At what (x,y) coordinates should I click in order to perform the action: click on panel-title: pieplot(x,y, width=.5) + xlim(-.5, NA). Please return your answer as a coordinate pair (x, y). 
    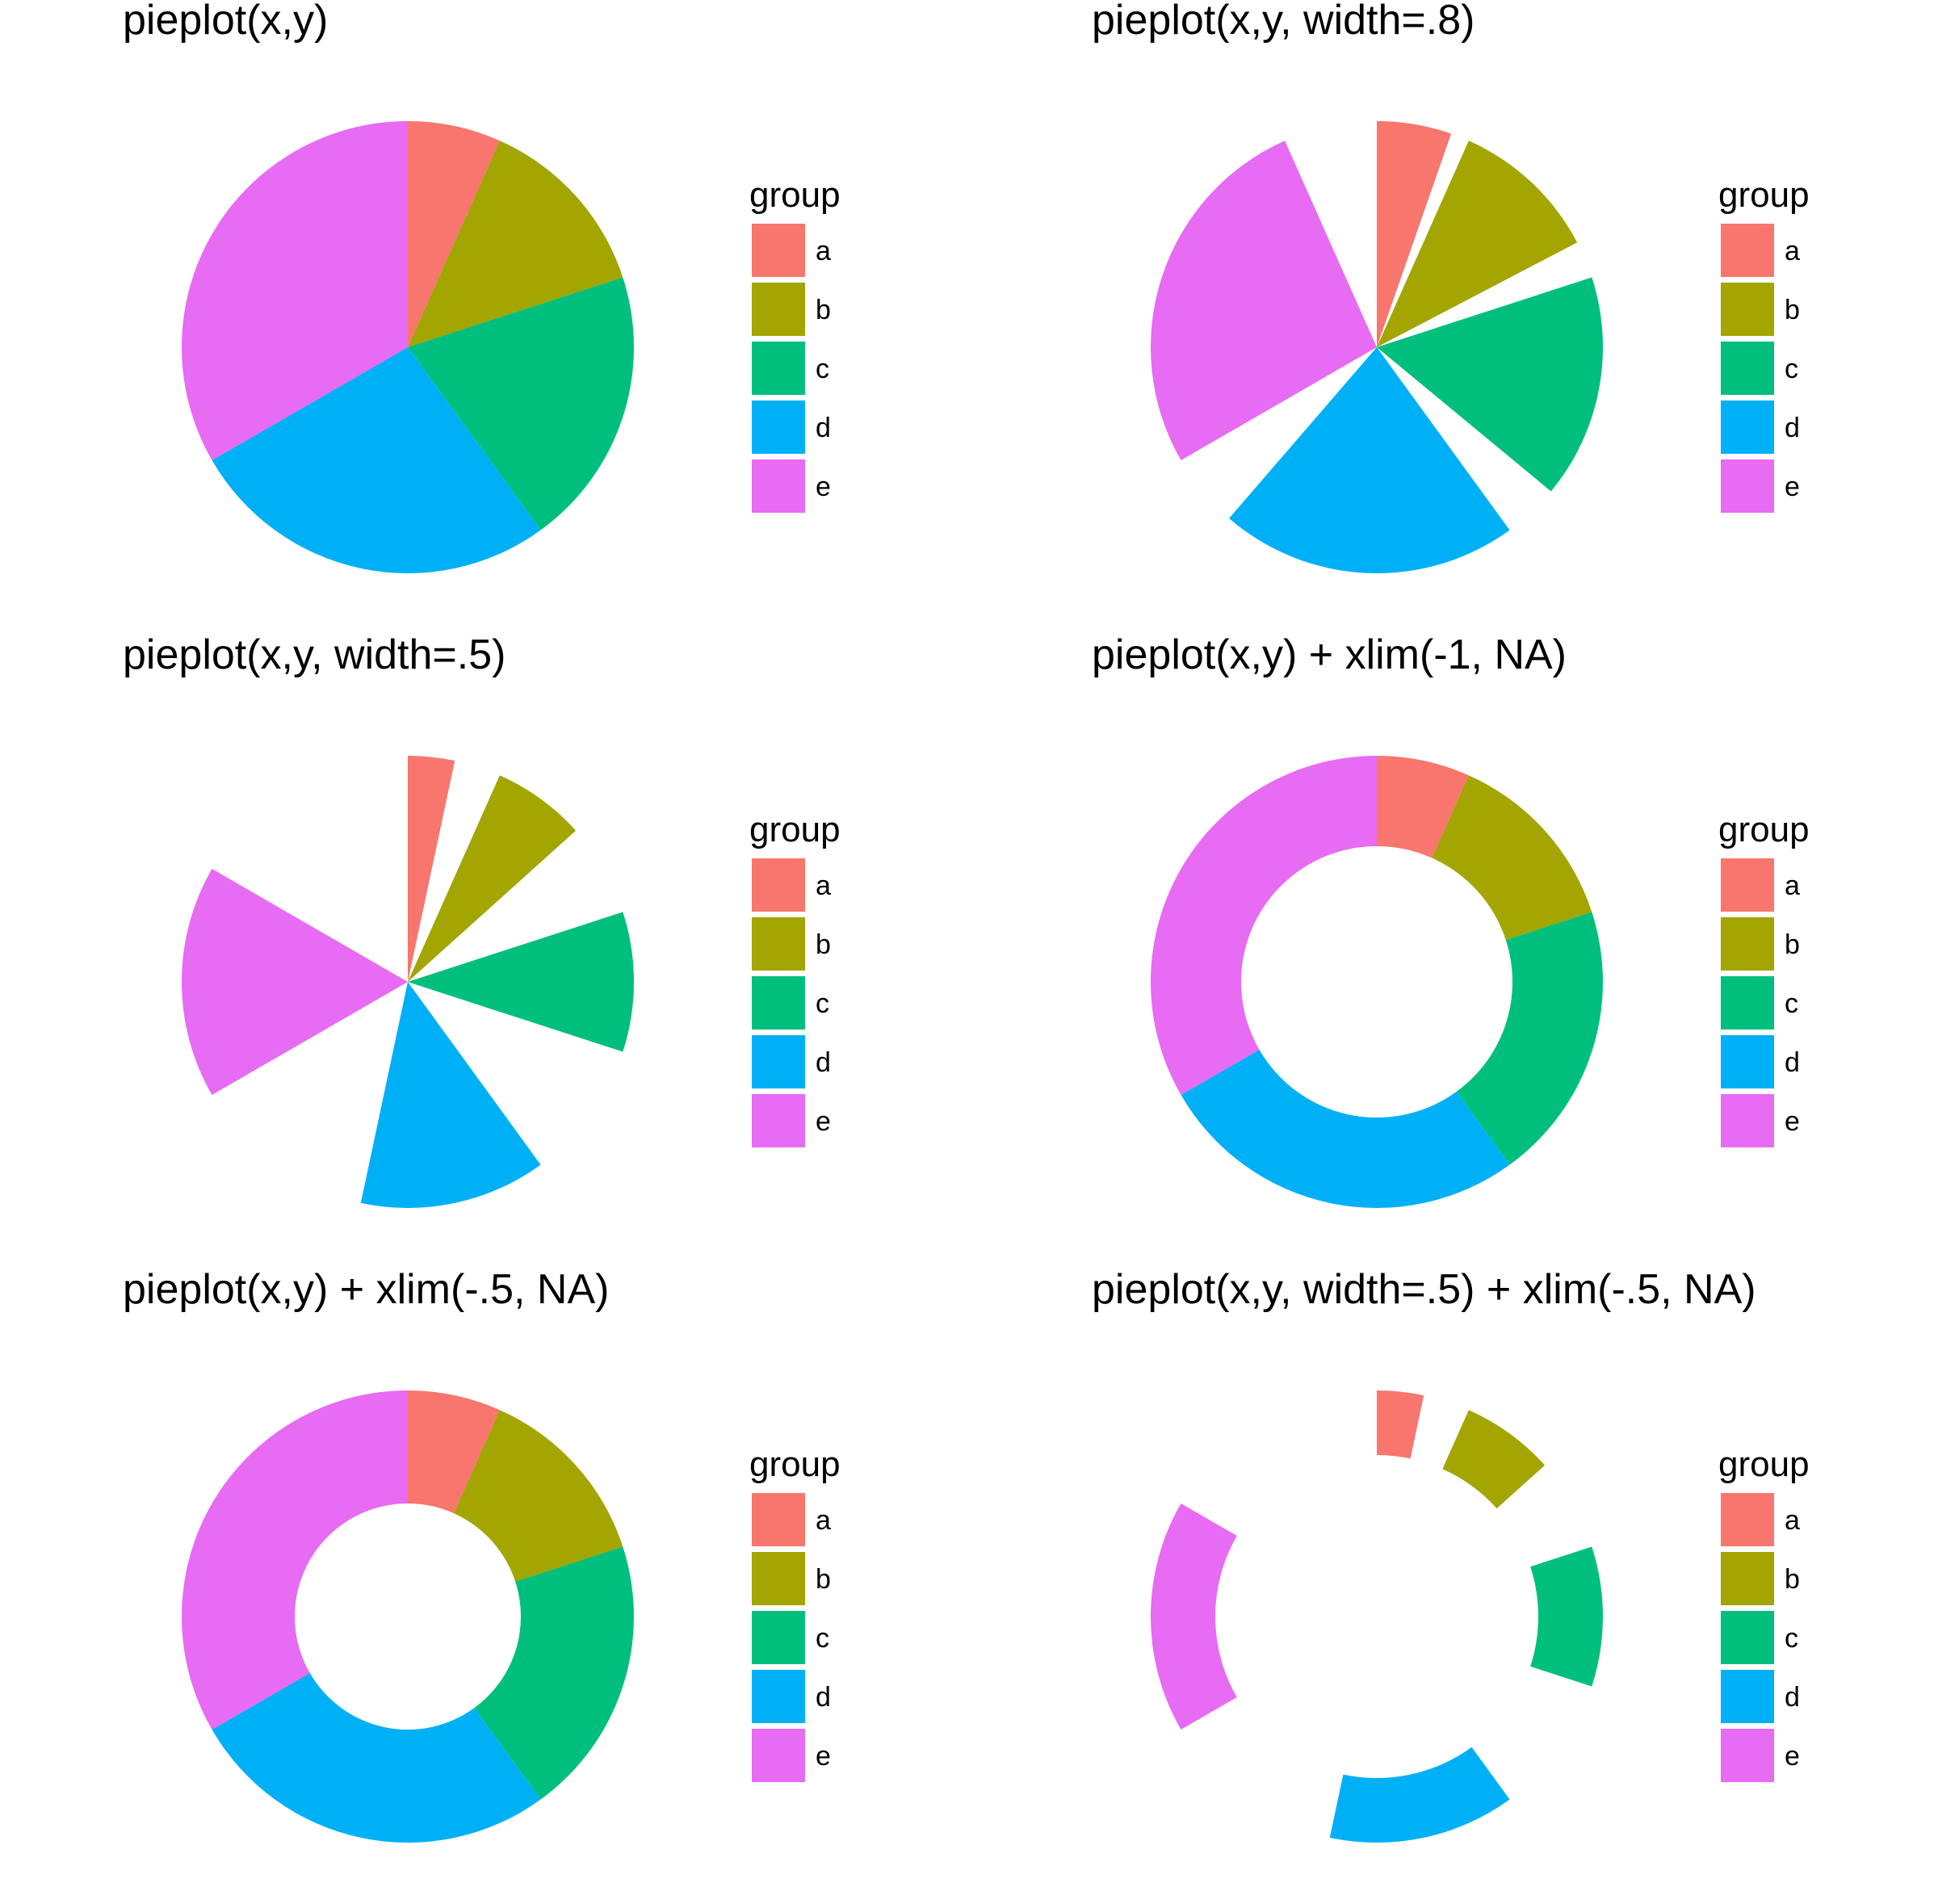
    Looking at the image, I should click on (1424, 1289).